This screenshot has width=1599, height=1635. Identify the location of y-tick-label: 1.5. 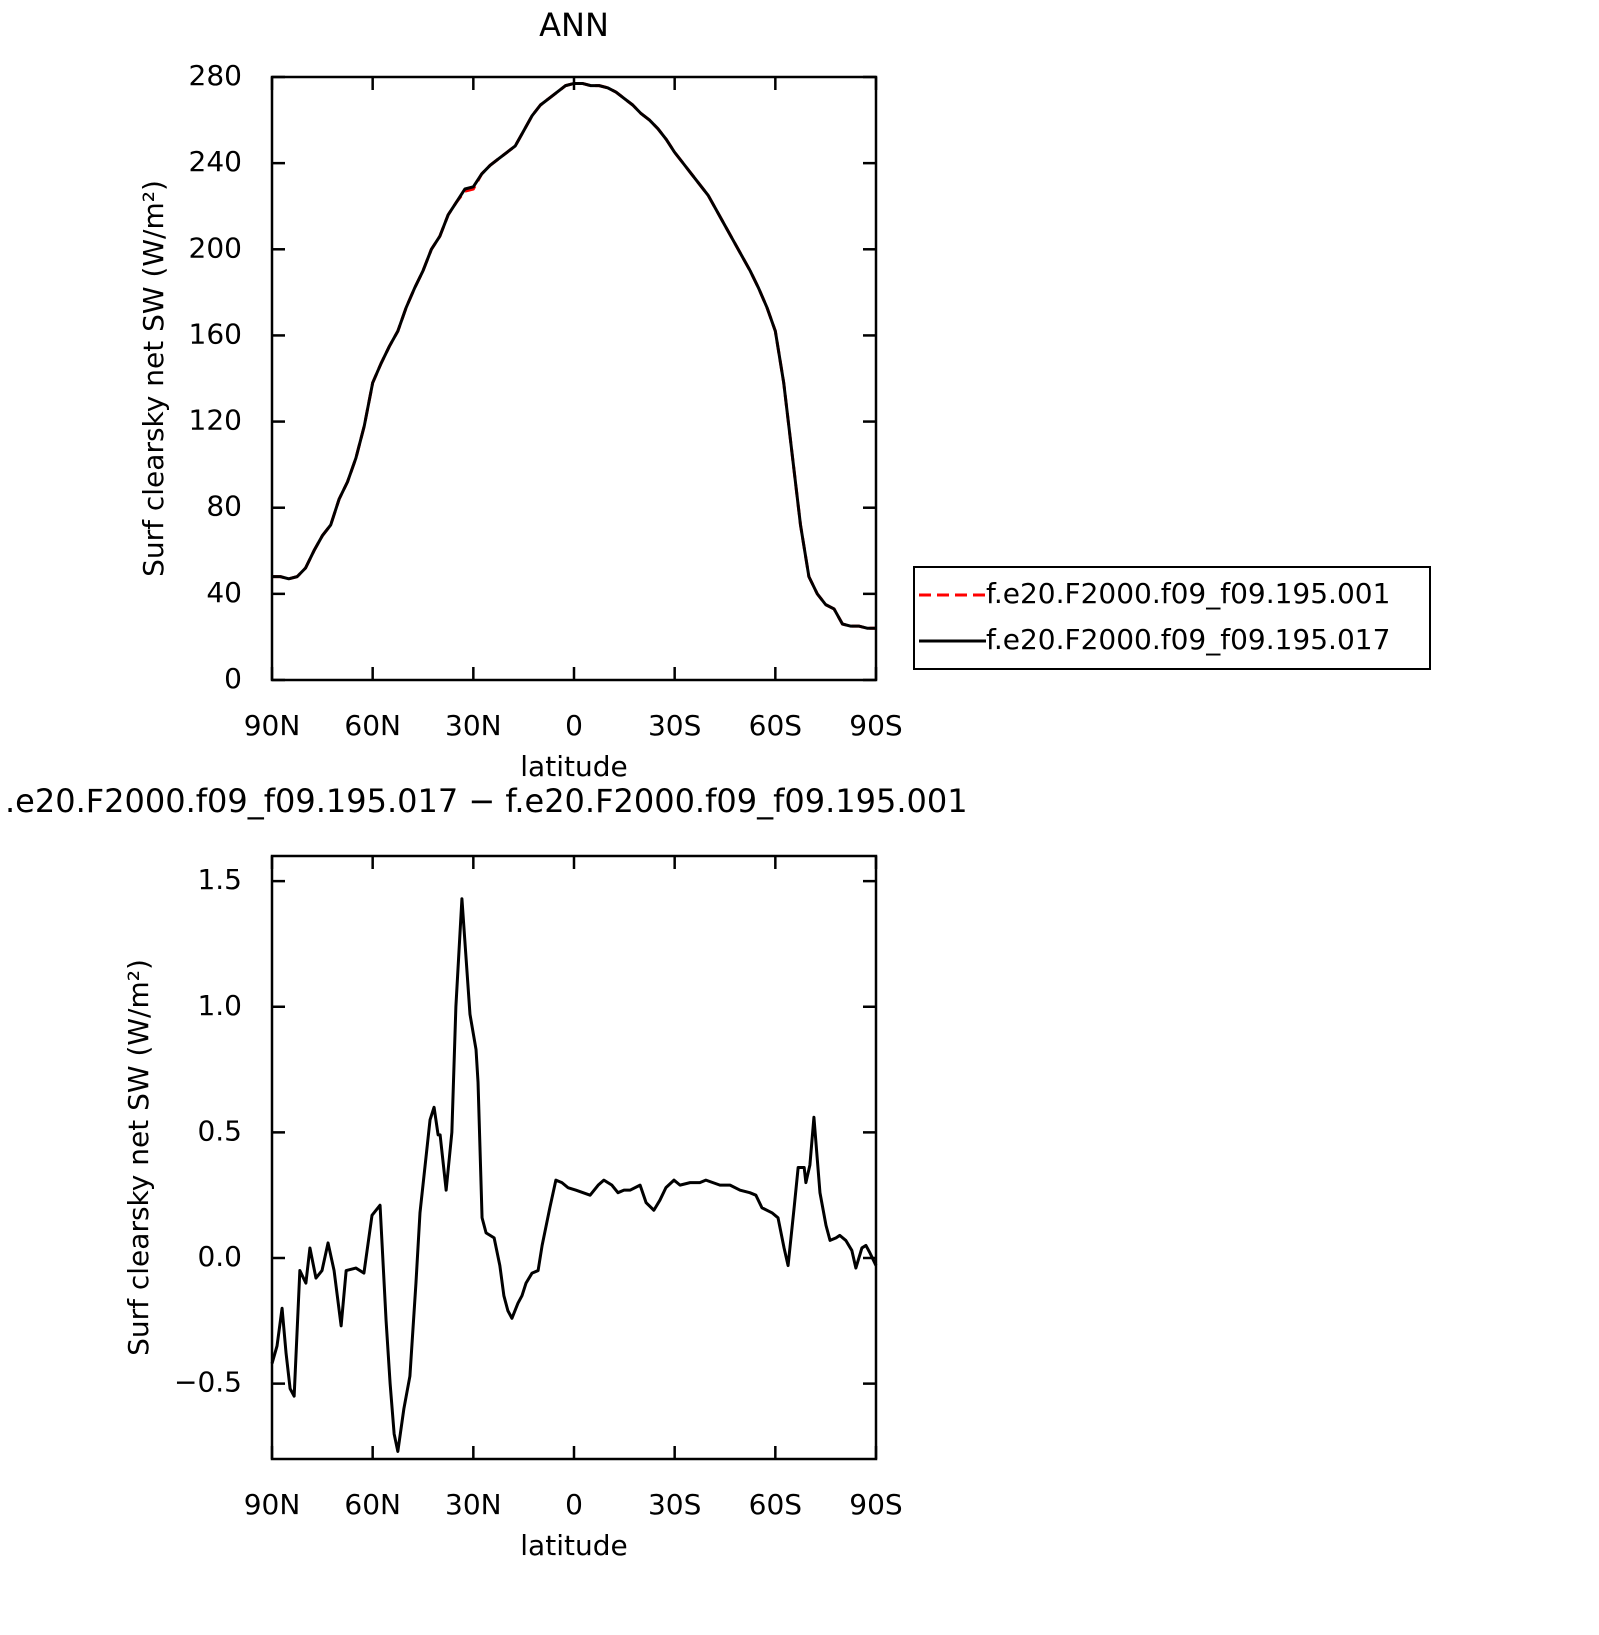
(219, 879).